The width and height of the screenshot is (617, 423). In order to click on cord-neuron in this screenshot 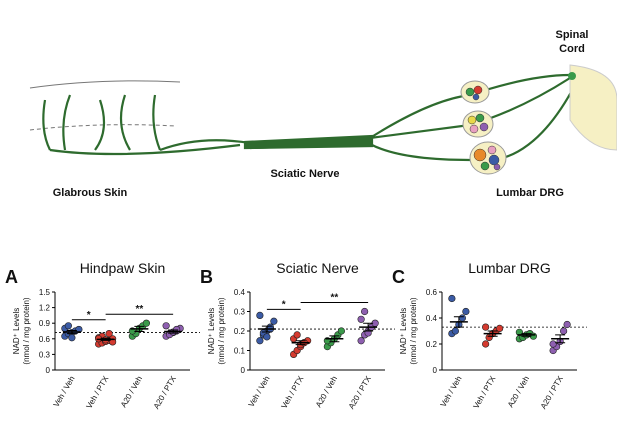, I will do `click(572, 76)`.